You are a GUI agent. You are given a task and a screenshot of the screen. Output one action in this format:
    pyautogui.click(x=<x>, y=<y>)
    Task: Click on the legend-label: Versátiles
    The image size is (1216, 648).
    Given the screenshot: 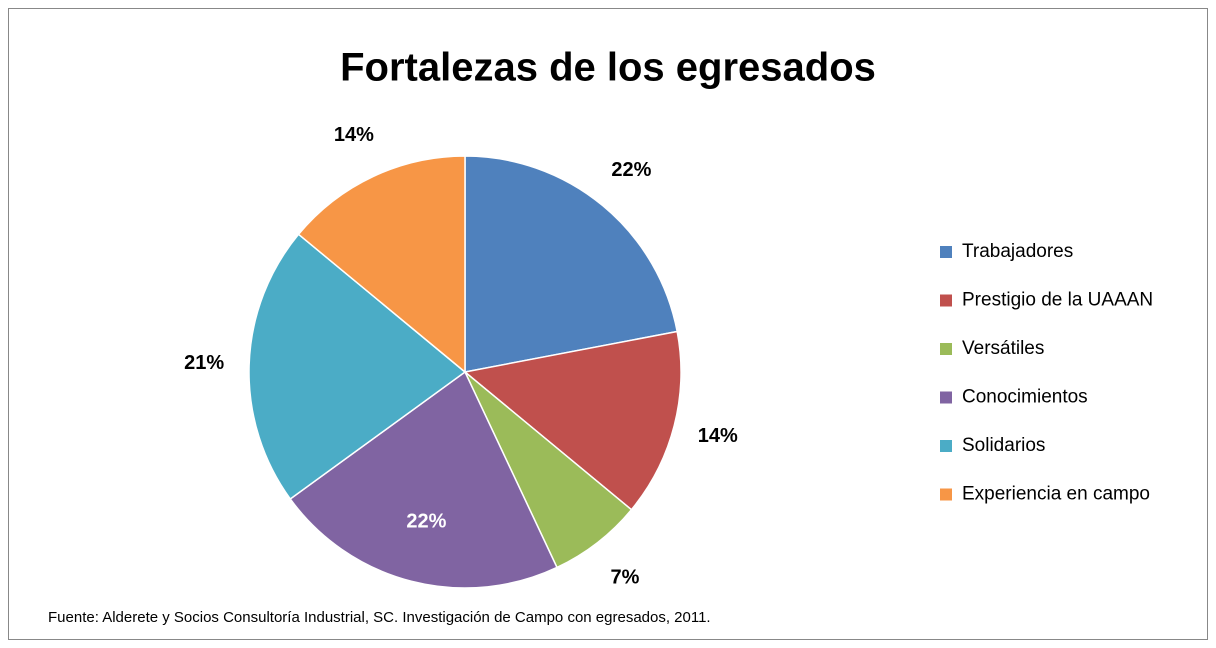 What is the action you would take?
    pyautogui.click(x=1003, y=348)
    